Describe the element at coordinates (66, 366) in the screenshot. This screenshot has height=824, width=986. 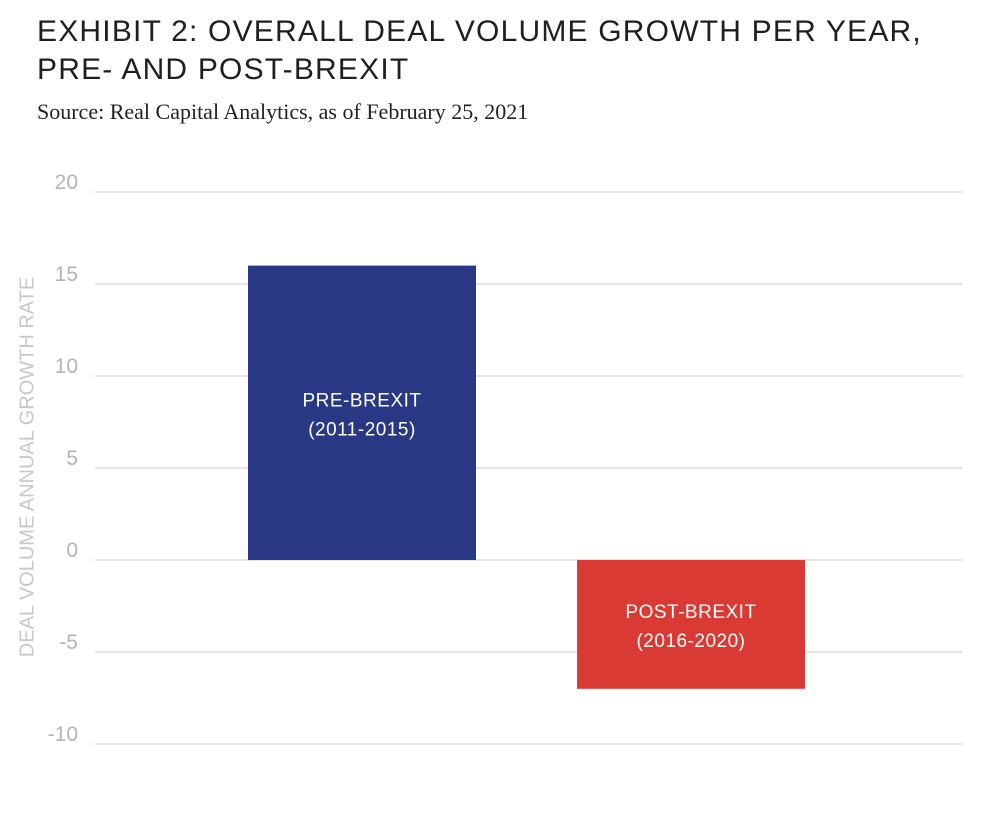
I see `y-tick-label: 10` at that location.